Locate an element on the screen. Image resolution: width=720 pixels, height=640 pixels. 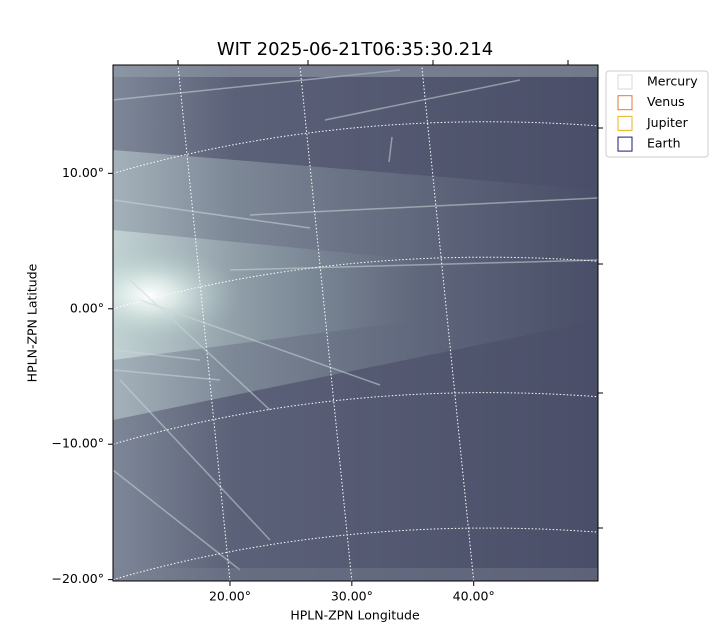
y-tick-label: −10.00° is located at coordinates (77, 443).